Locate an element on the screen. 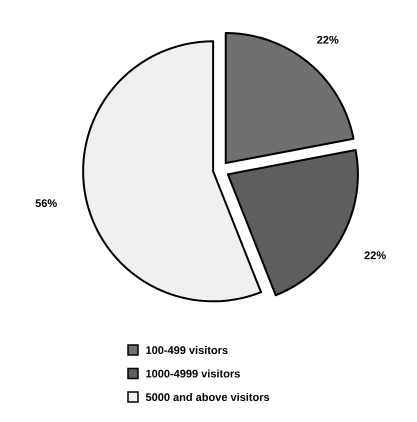  legend-label: 5000 and above visitors is located at coordinates (208, 397).